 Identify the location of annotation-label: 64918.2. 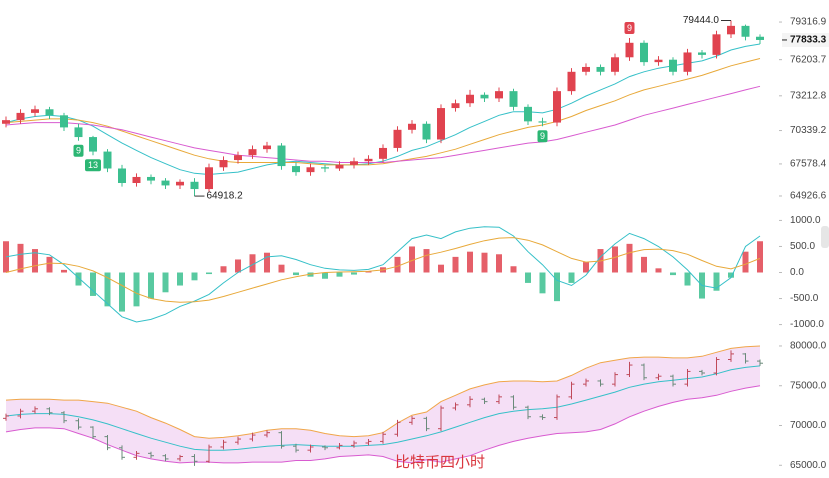
(225, 196).